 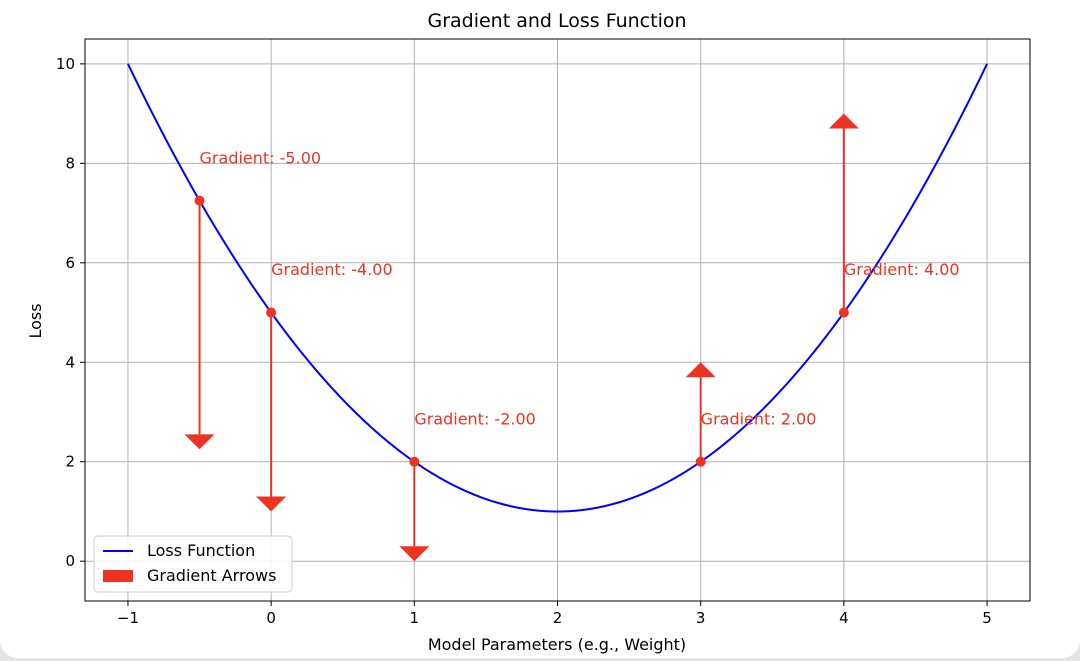 I want to click on y-tick-label: 10, so click(x=65, y=64).